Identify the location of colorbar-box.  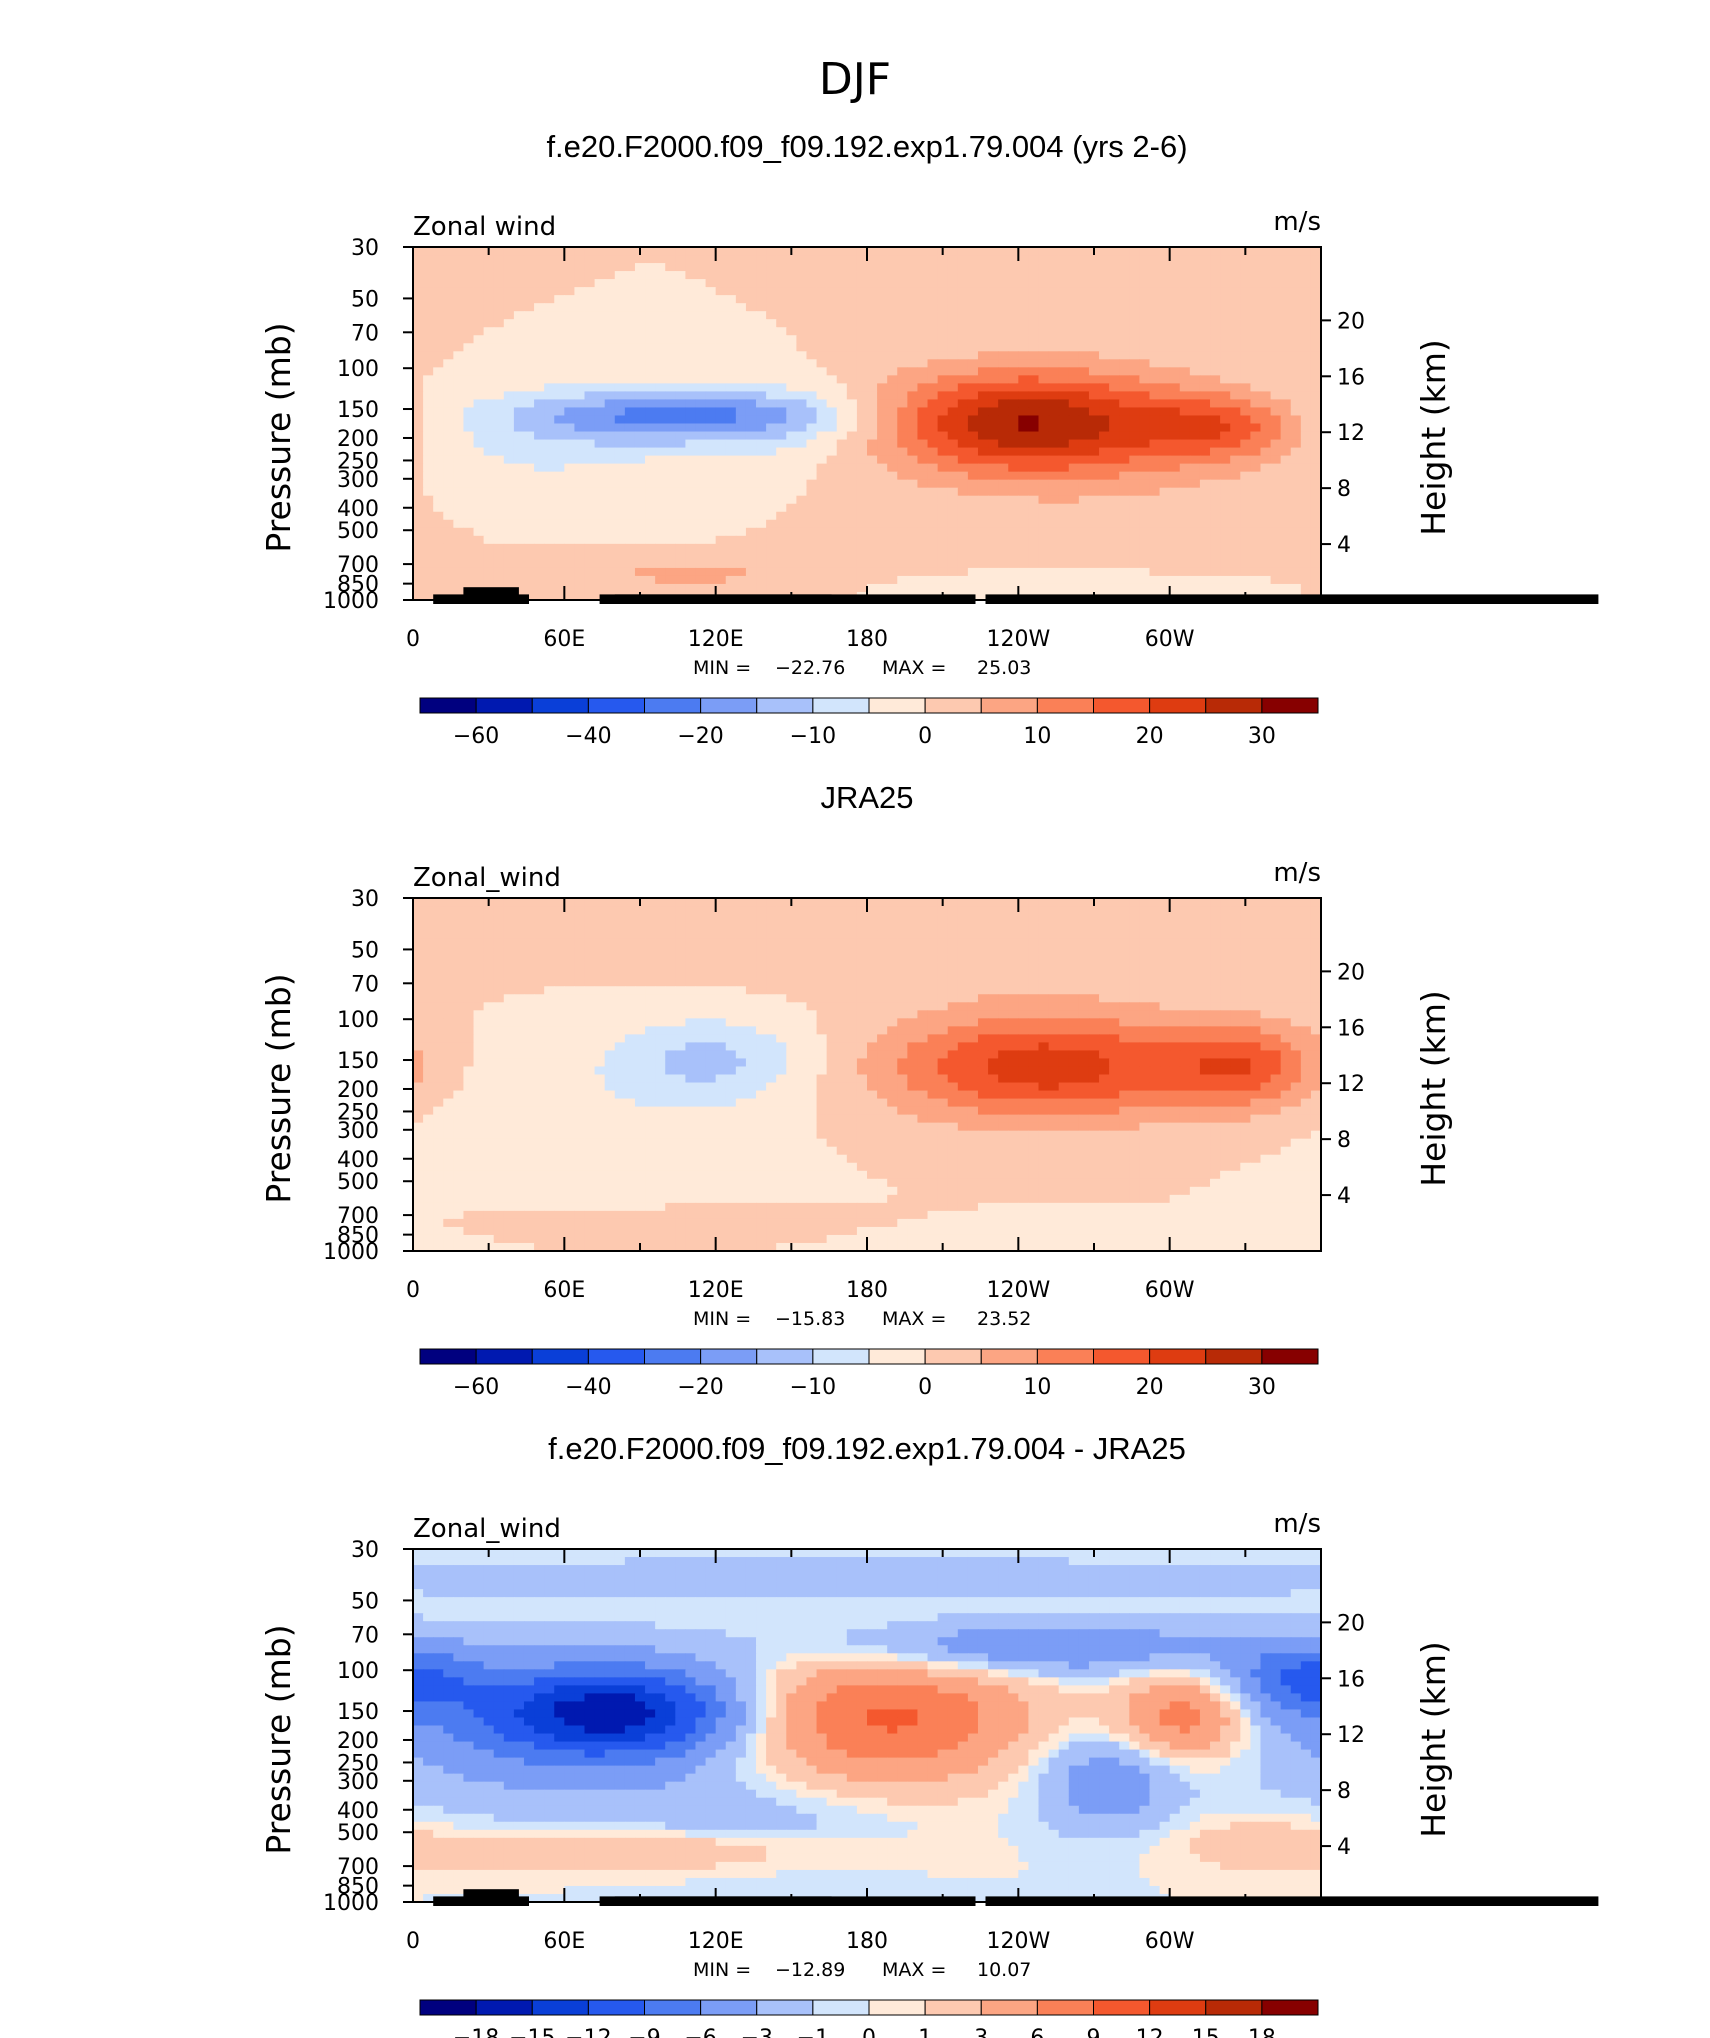
(897, 705).